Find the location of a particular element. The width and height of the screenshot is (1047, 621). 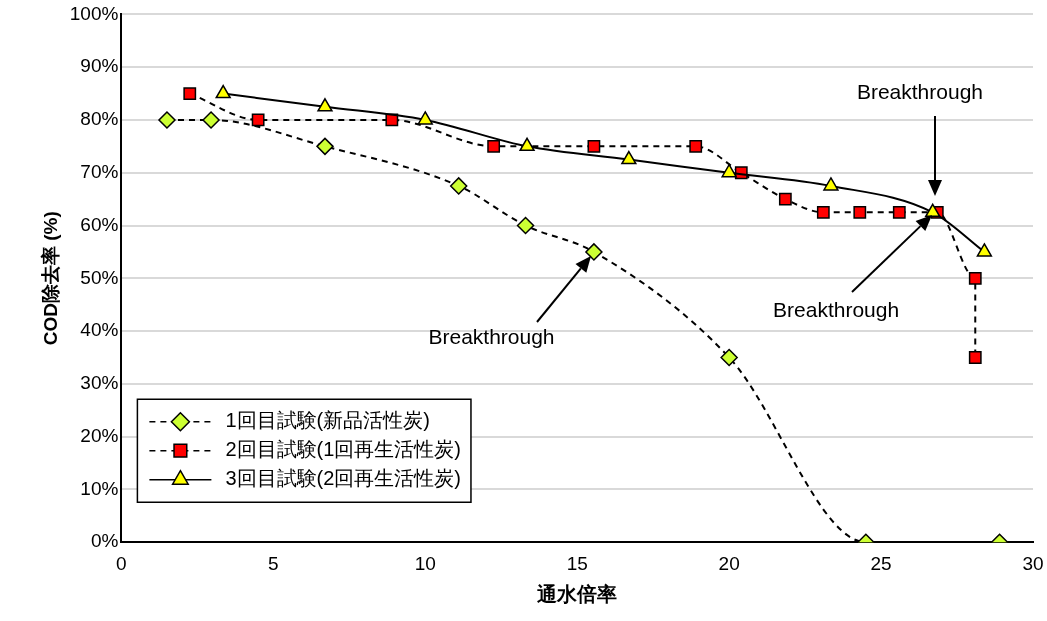

x-tick-label: 15 is located at coordinates (577, 563).